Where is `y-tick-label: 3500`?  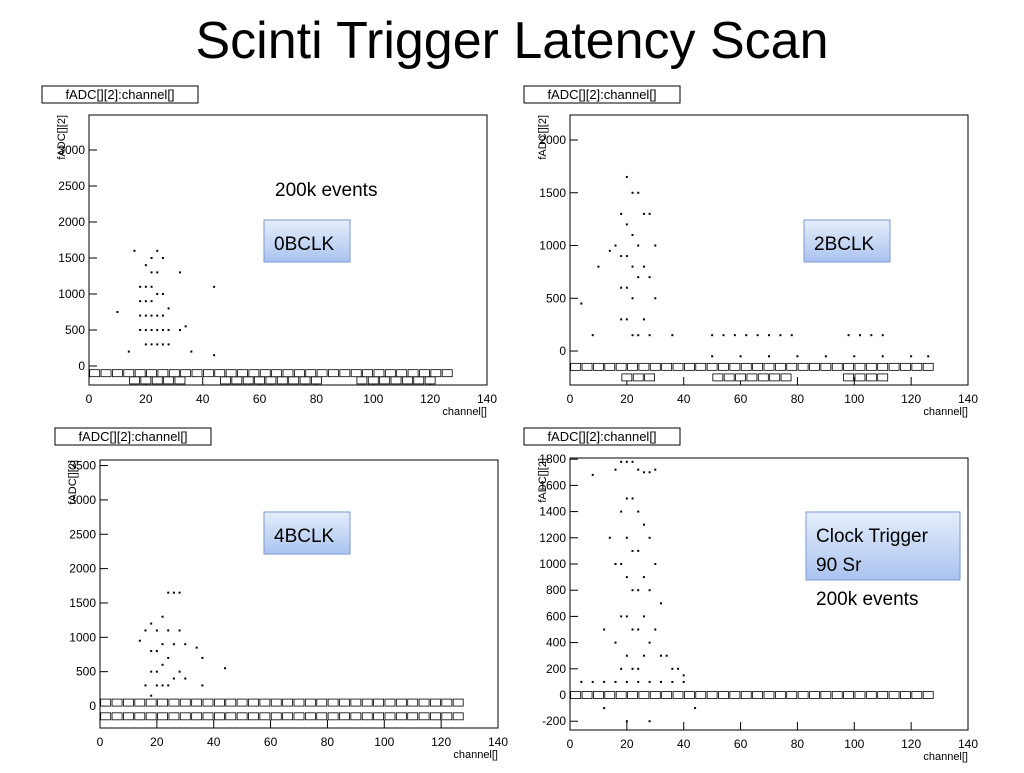 y-tick-label: 3500 is located at coordinates (82, 466).